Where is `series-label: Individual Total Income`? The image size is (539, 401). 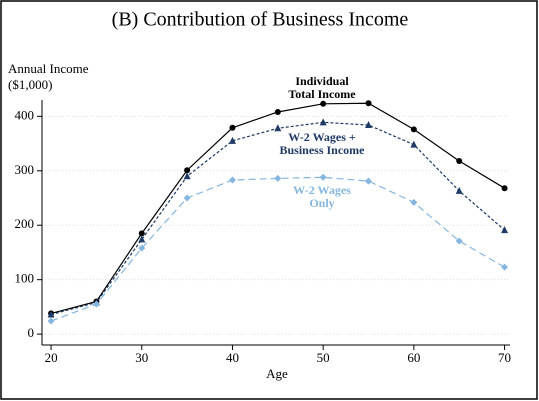 series-label: Individual Total Income is located at coordinates (322, 87).